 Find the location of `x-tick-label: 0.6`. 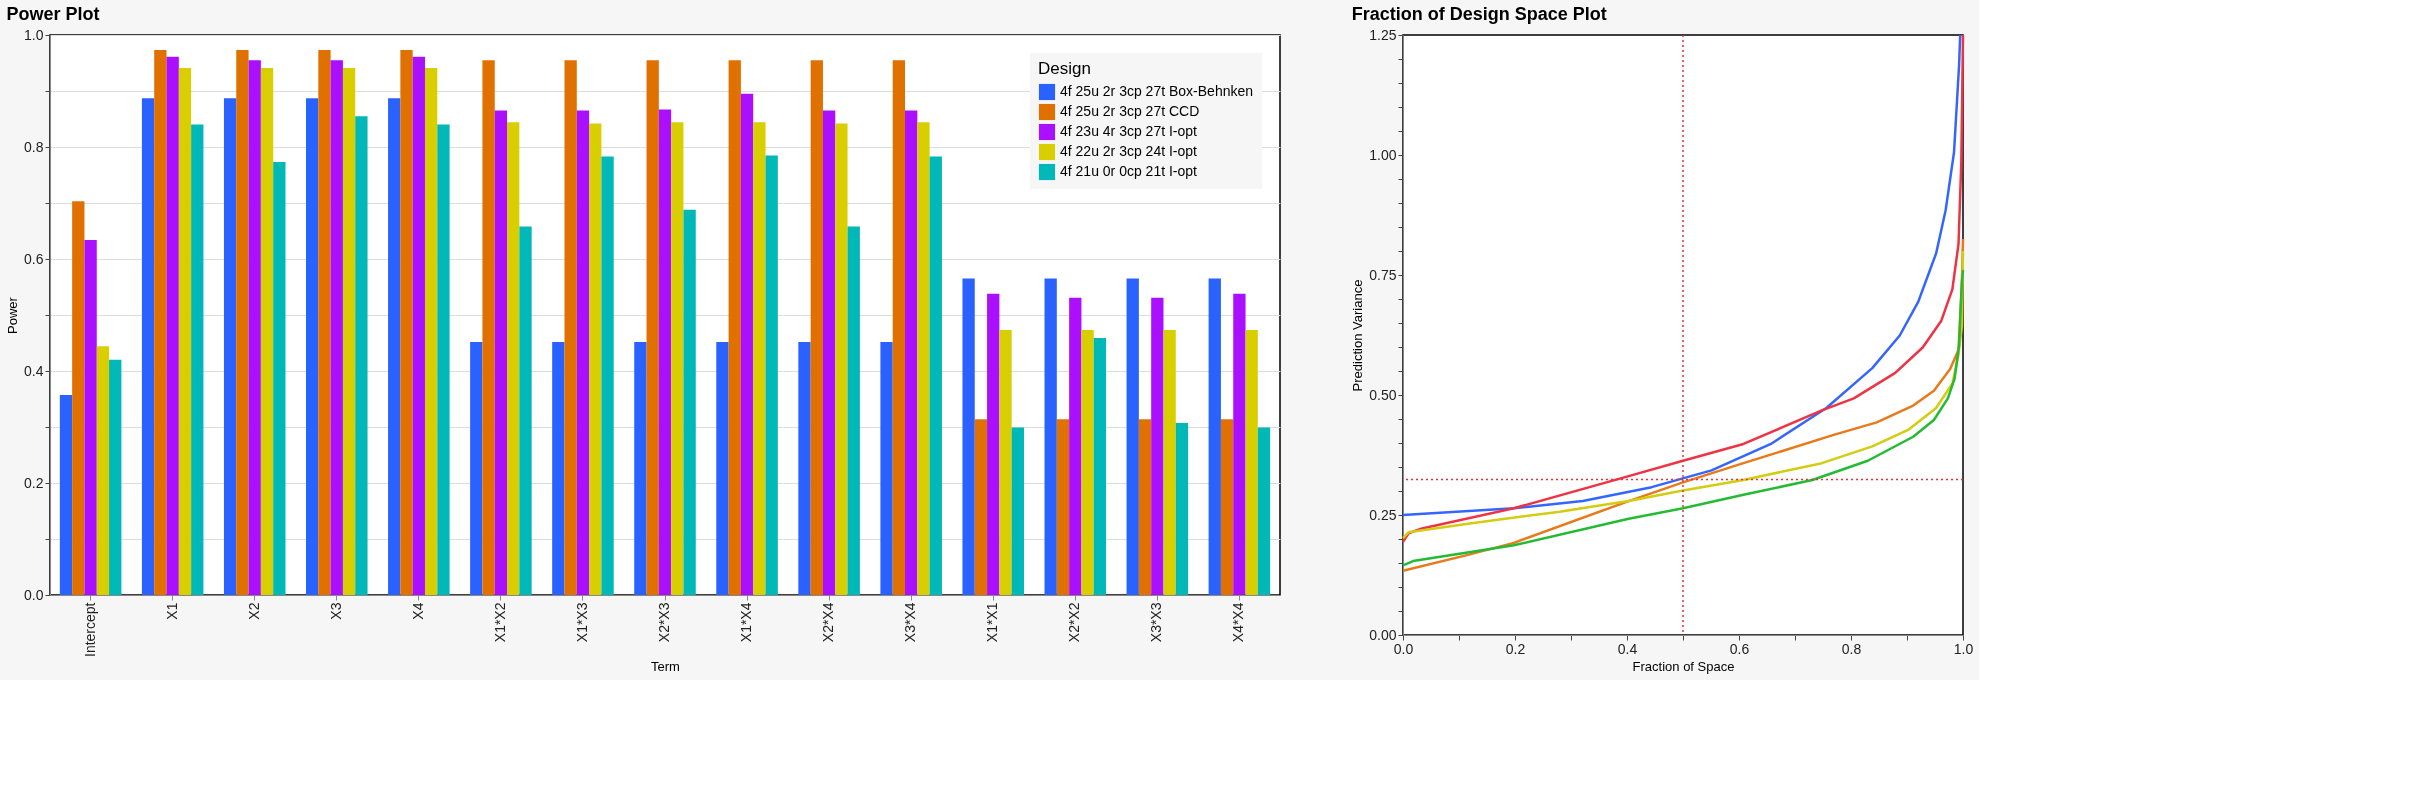

x-tick-label: 0.6 is located at coordinates (1739, 648).